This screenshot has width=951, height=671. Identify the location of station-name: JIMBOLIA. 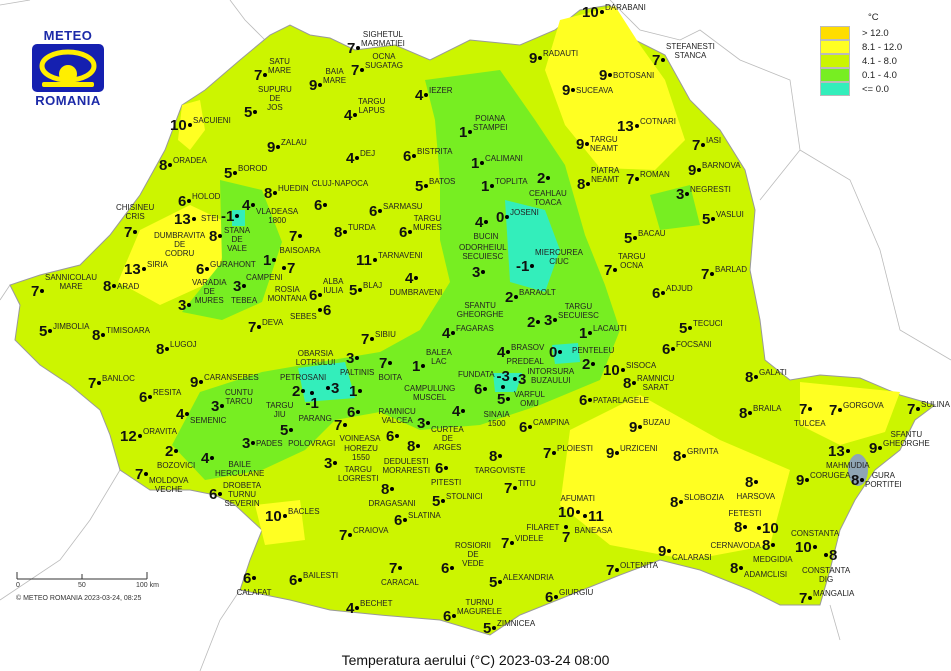
(71, 326).